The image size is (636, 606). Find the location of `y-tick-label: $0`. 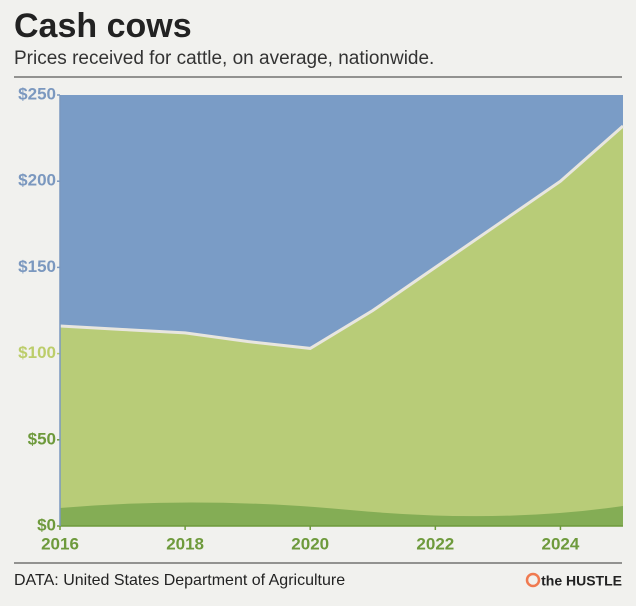

y-tick-label: $0 is located at coordinates (46, 524).